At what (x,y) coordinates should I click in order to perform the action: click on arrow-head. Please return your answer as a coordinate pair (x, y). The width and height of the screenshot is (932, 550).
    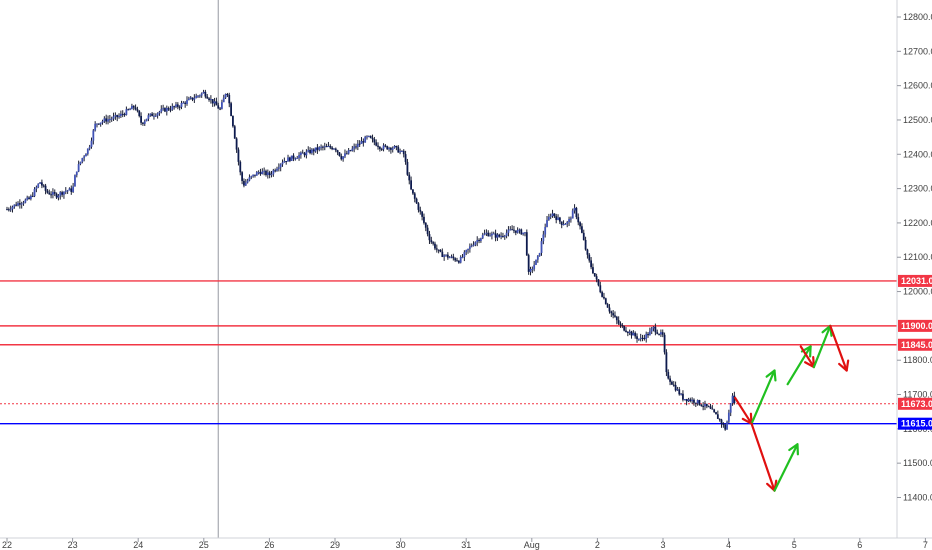
    Looking at the image, I should click on (844, 365).